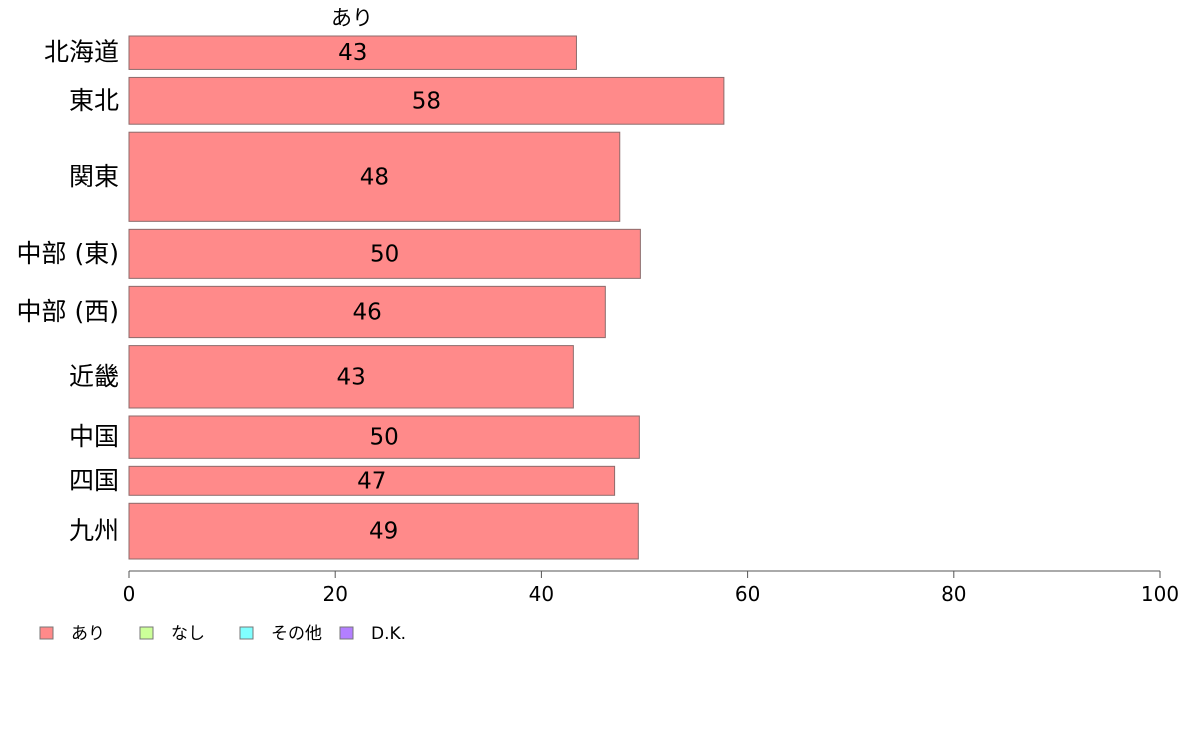 The width and height of the screenshot is (1188, 736). What do you see at coordinates (94, 100) in the screenshot?
I see `category-label: 東北` at bounding box center [94, 100].